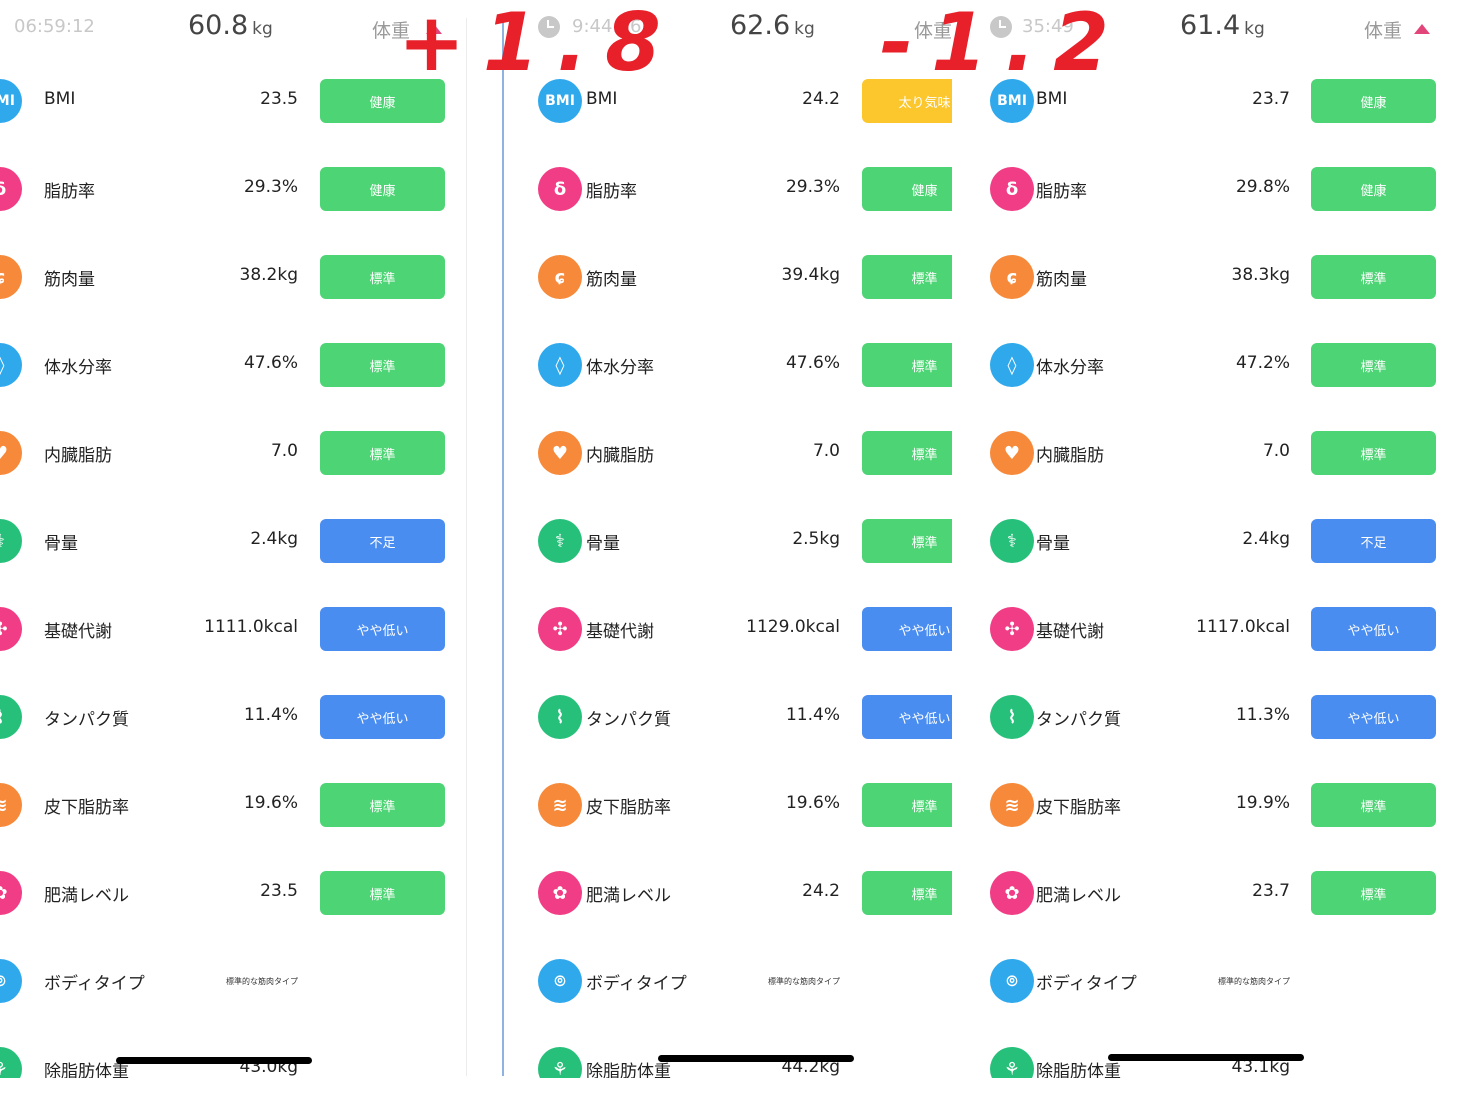  What do you see at coordinates (54, 26) in the screenshot?
I see `measurement-time: 06:59:12` at bounding box center [54, 26].